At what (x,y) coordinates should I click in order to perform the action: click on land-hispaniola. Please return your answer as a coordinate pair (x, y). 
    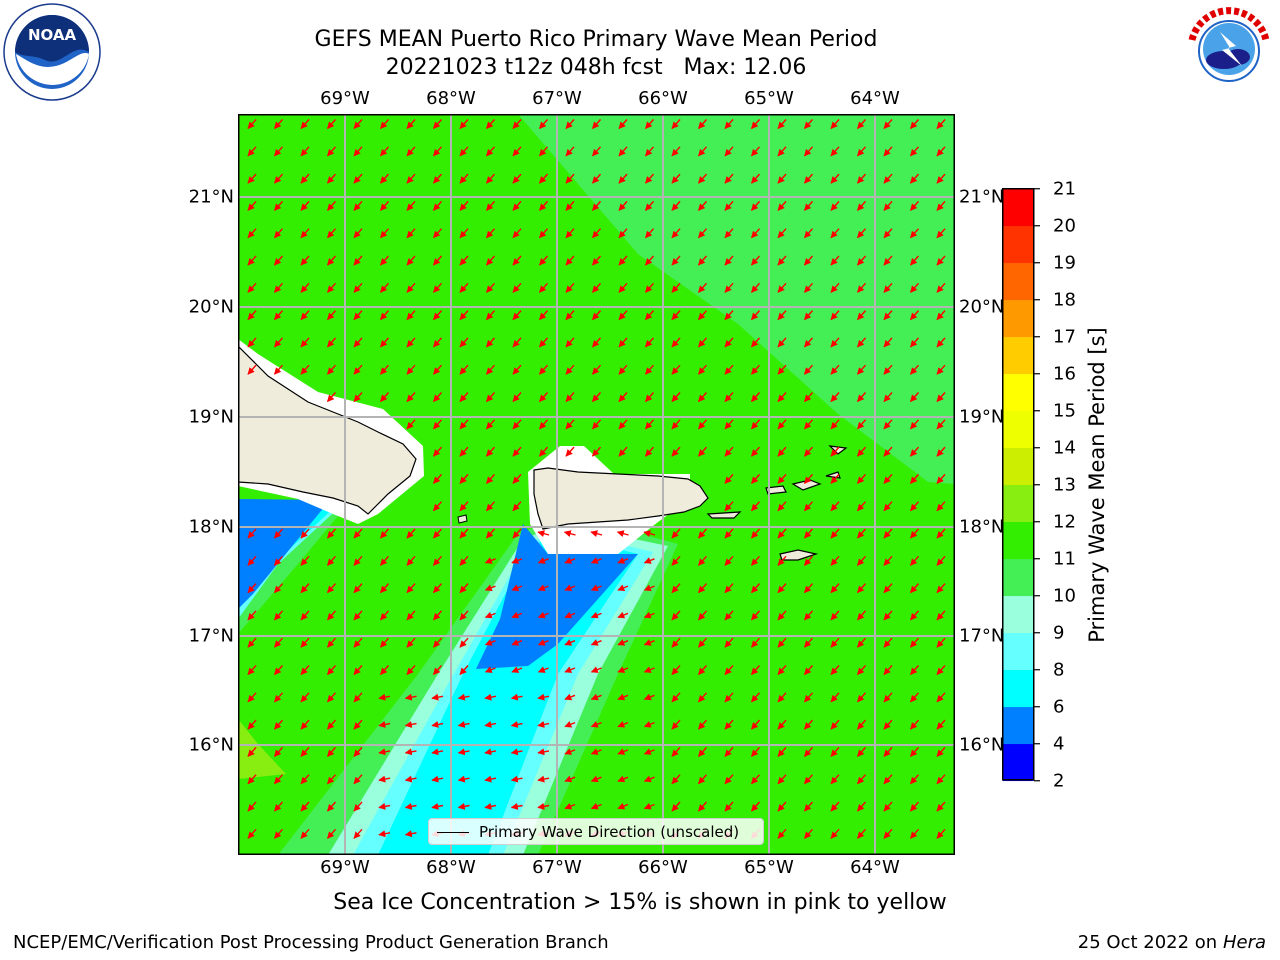
    Looking at the image, I should click on (327, 430).